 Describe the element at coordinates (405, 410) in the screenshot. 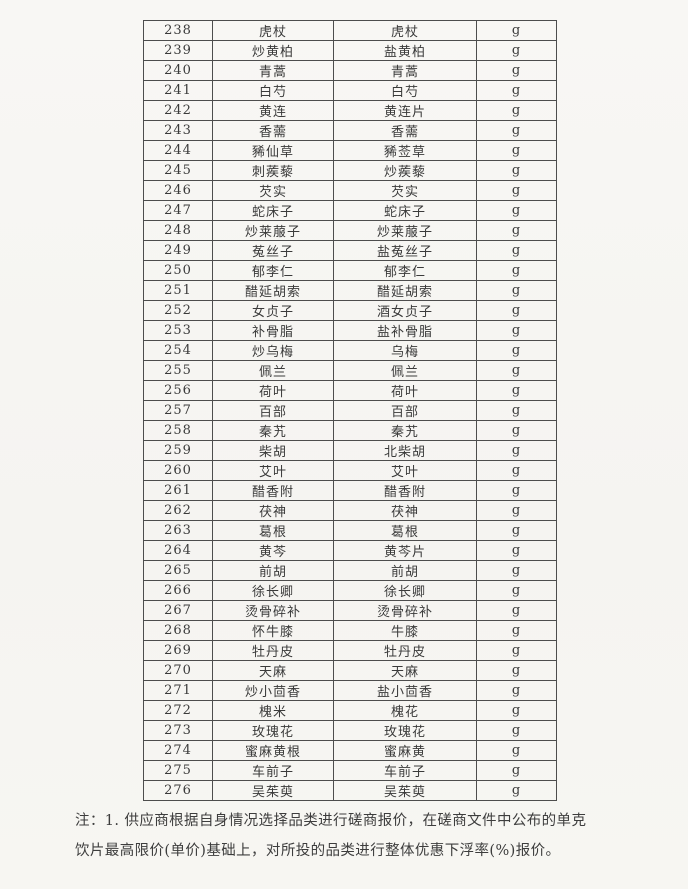

I see `medicine-spec-cell: 百部` at that location.